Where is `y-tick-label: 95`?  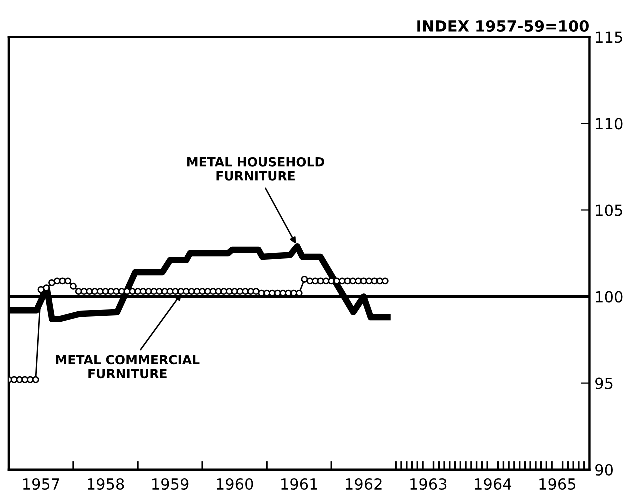 y-tick-label: 95 is located at coordinates (604, 384).